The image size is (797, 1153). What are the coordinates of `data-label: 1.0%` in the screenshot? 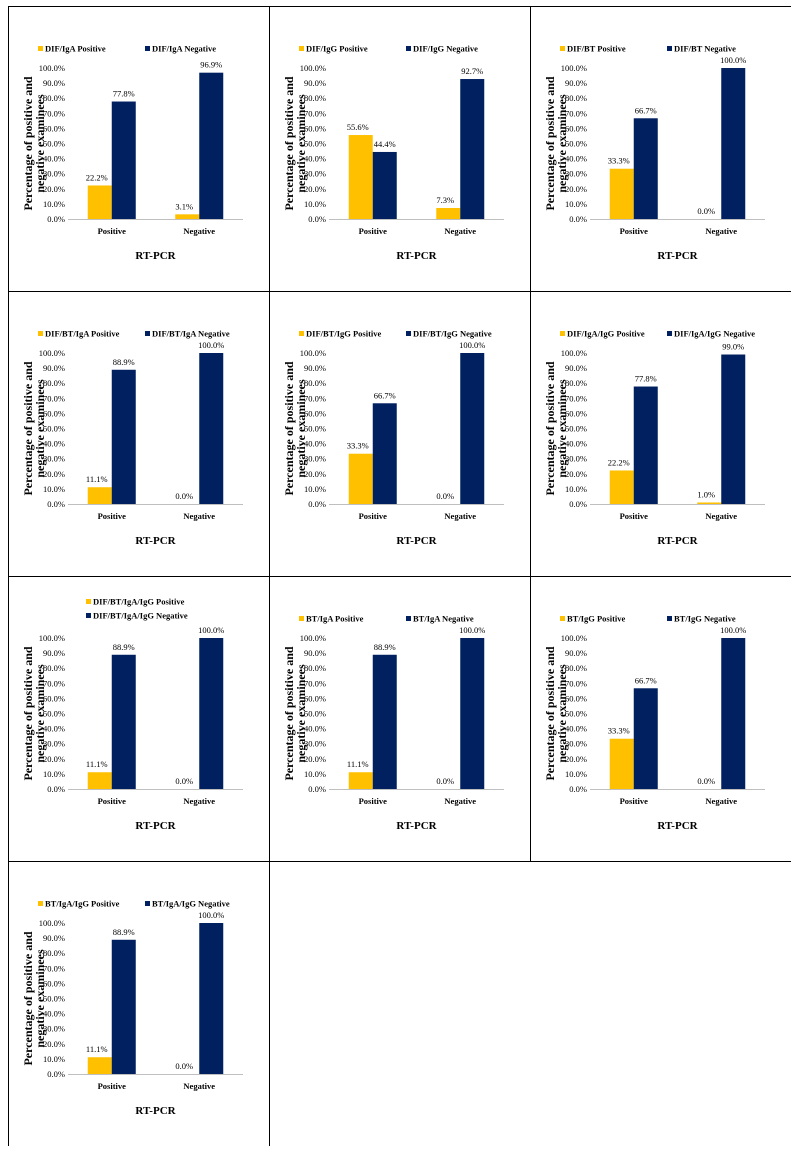 It's located at (706, 494).